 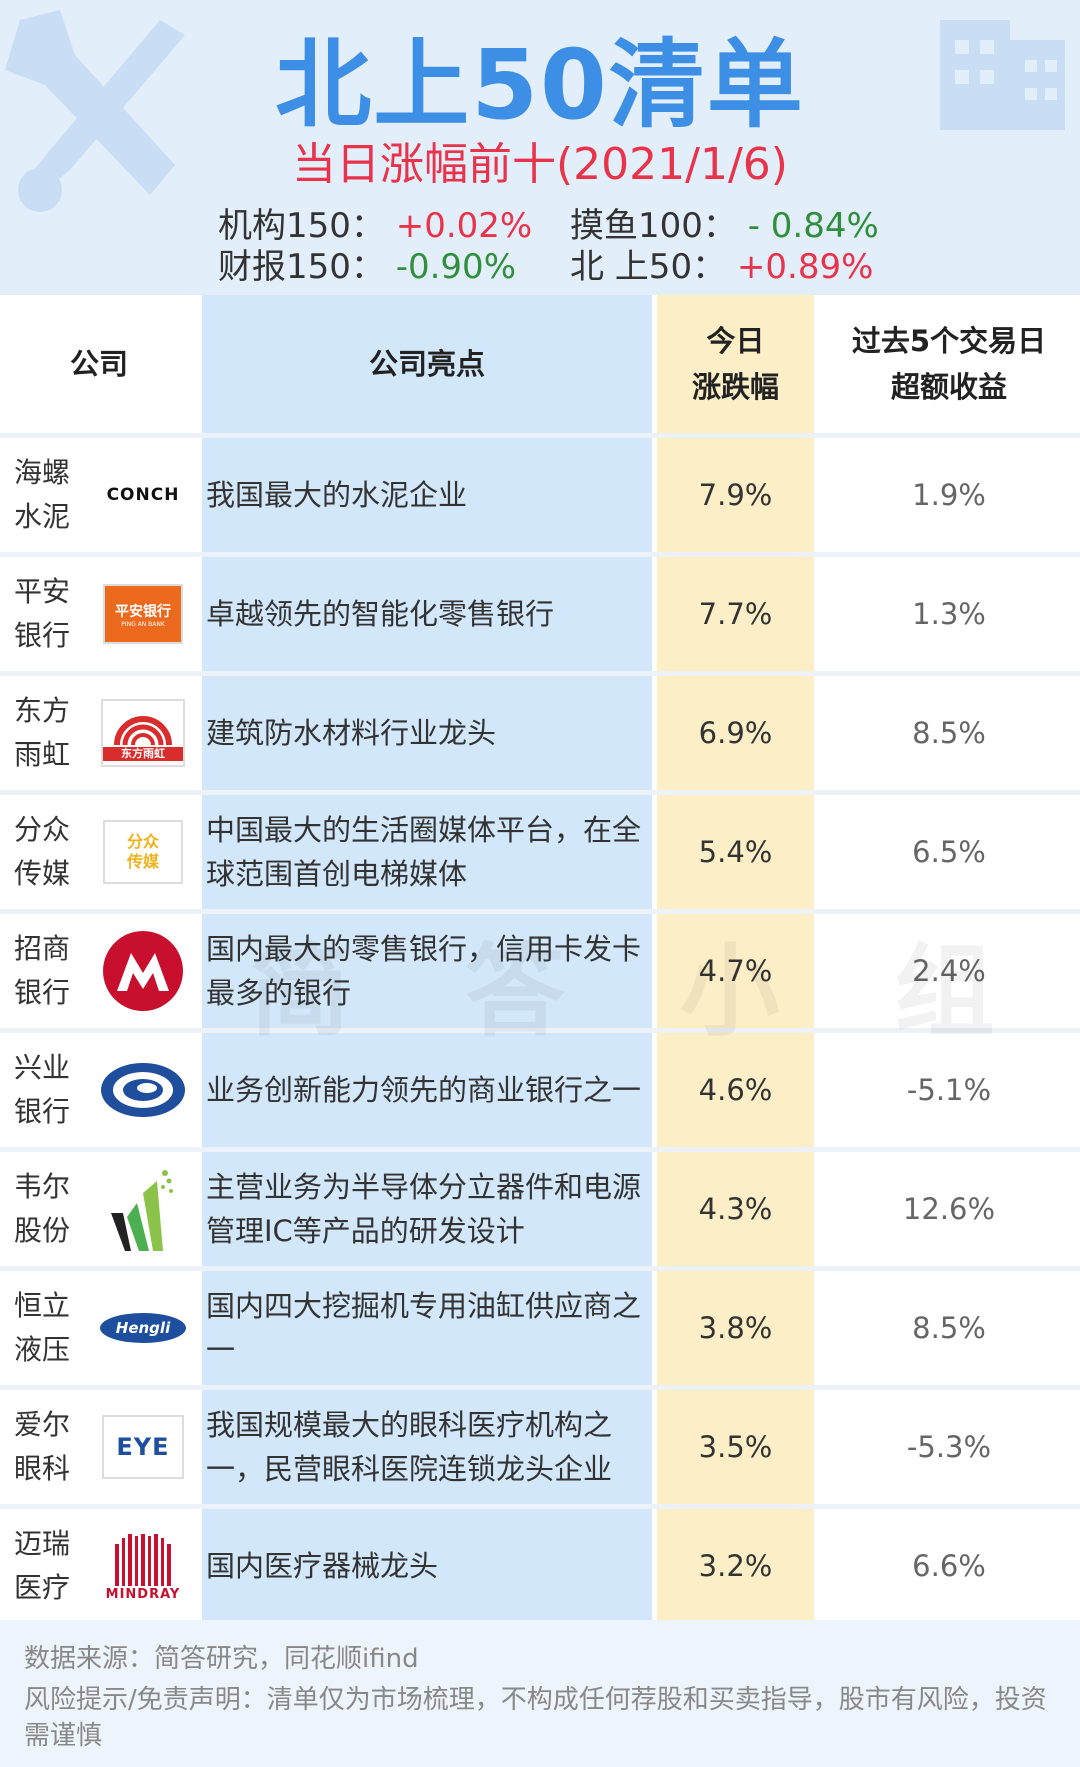 I want to click on company-logo: CONCH, so click(x=143, y=495).